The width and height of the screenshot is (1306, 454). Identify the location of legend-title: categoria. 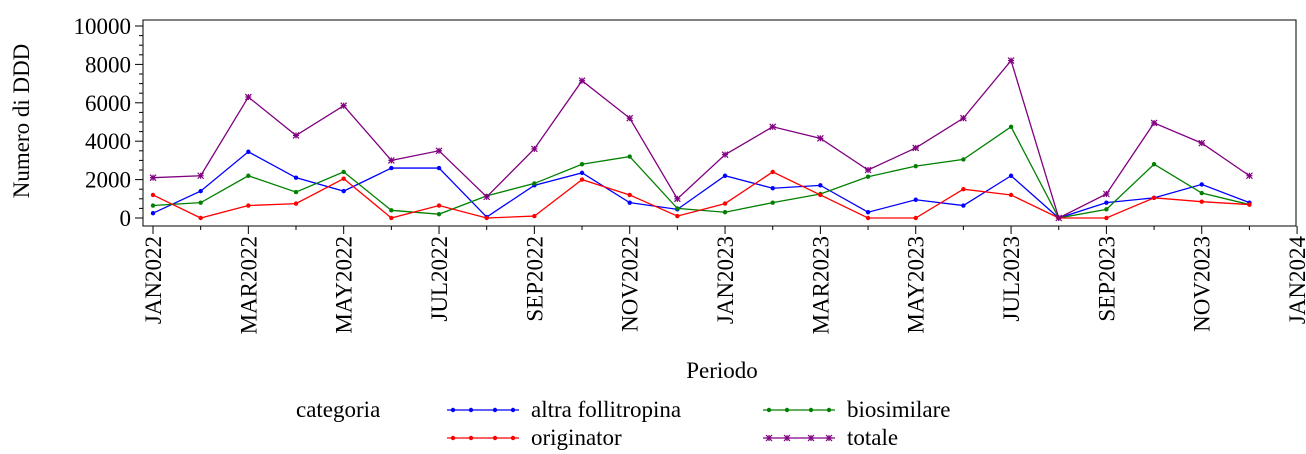
(338, 409).